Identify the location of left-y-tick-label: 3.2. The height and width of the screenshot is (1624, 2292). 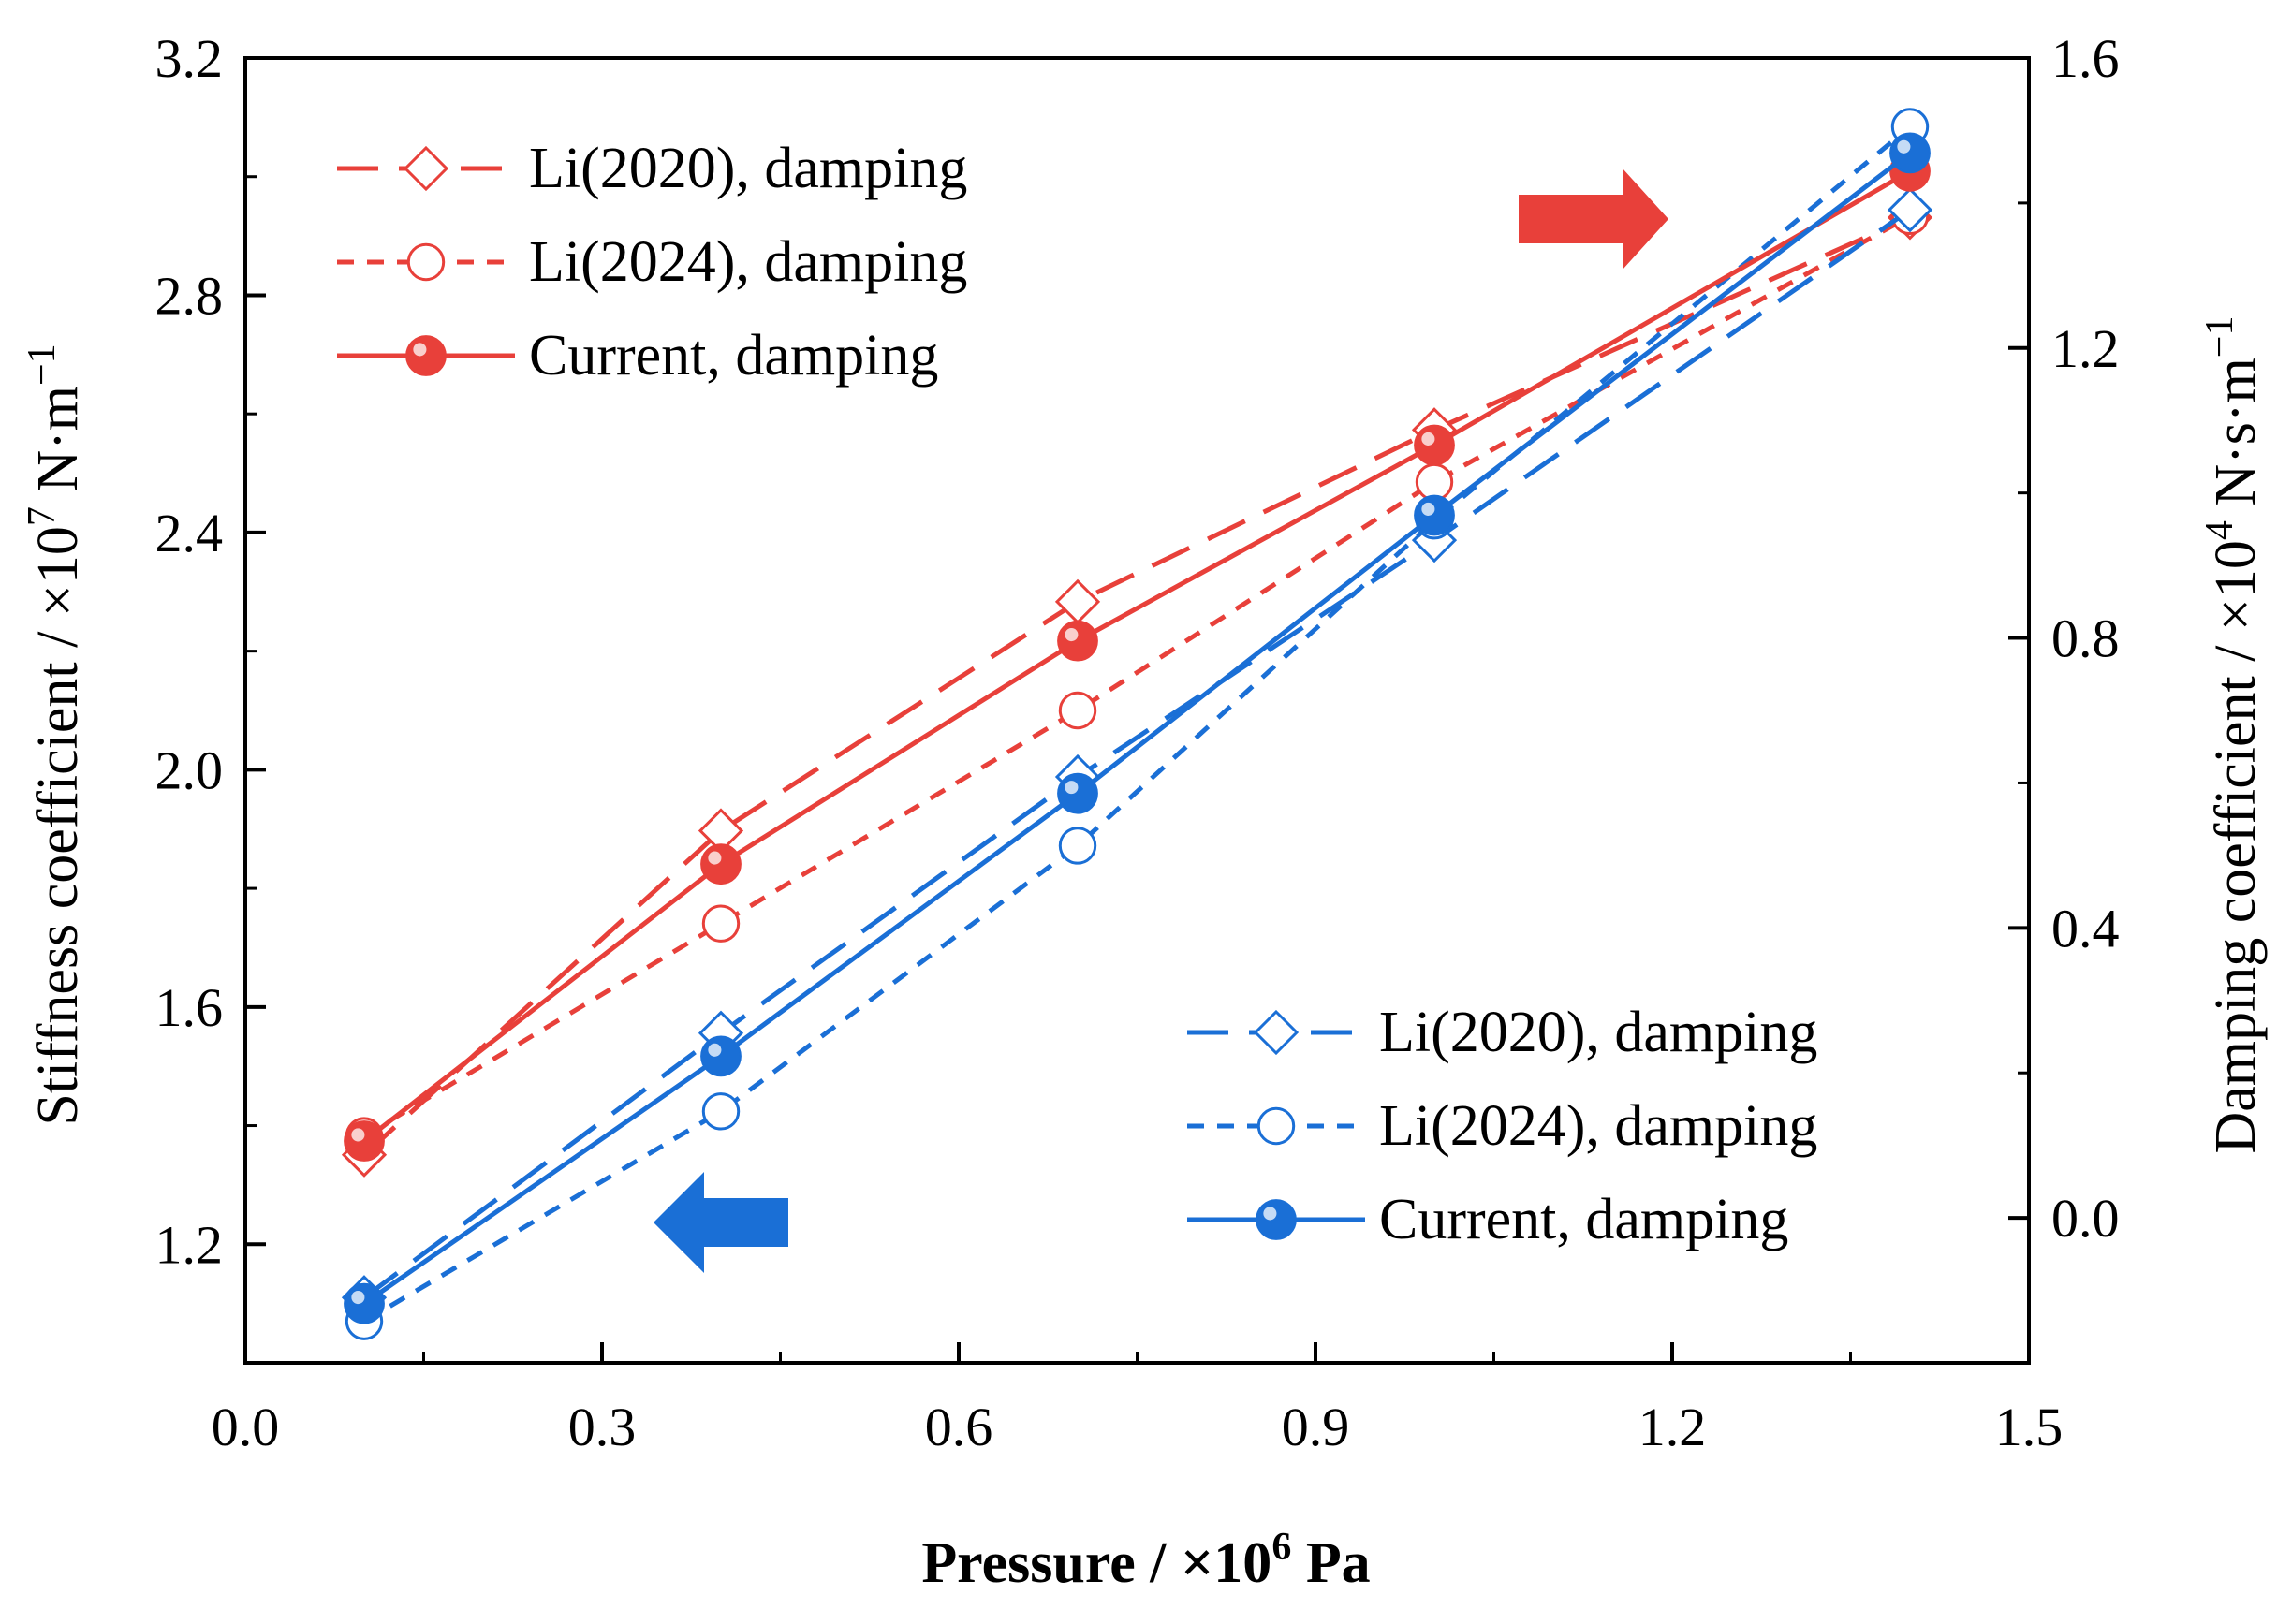
(189, 58).